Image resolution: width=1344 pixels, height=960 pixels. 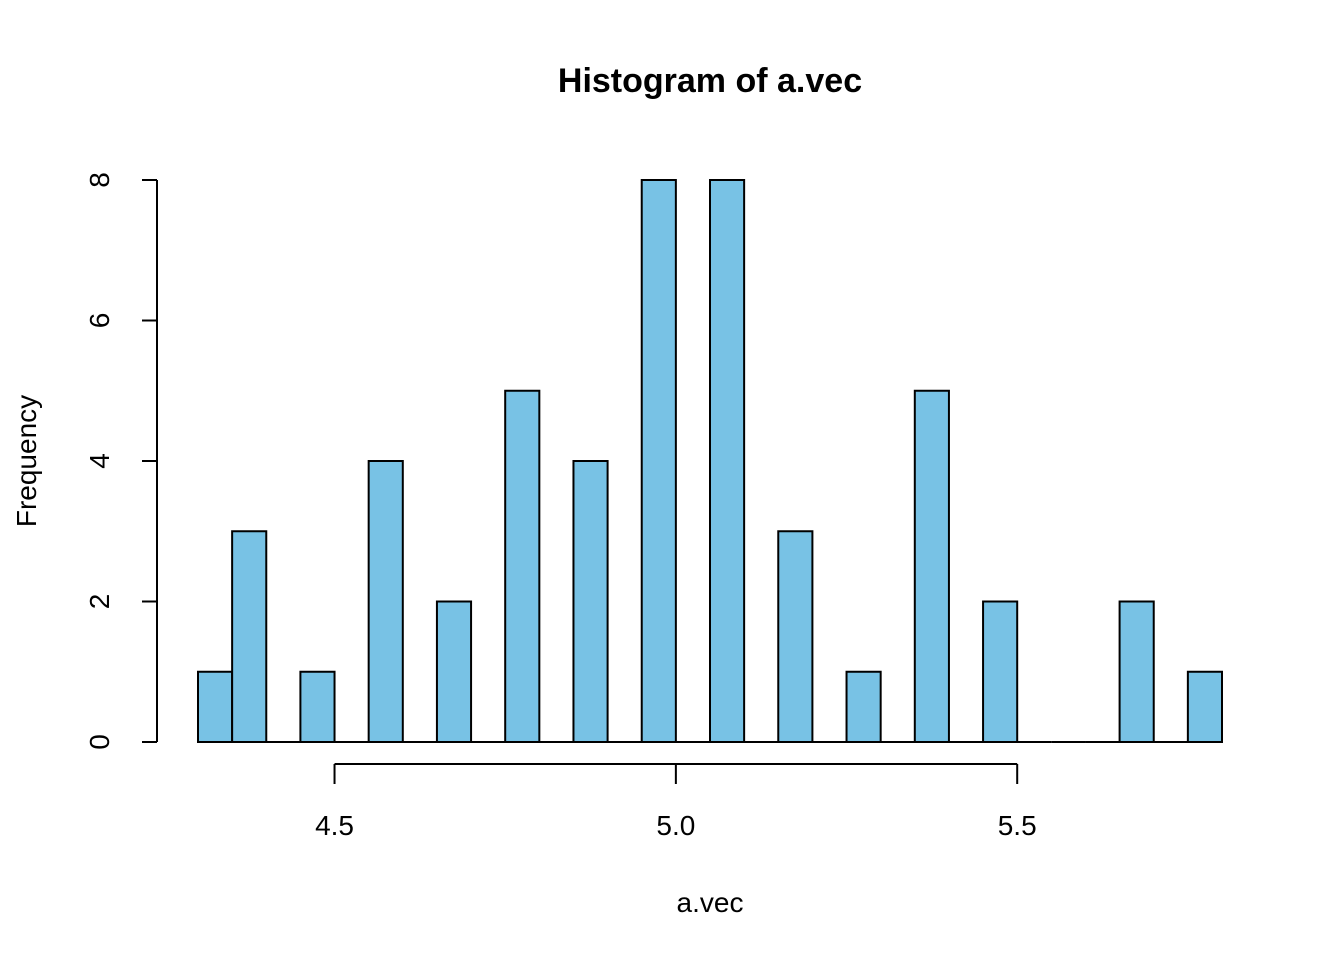 What do you see at coordinates (99, 742) in the screenshot?
I see `y-tick-label: 0` at bounding box center [99, 742].